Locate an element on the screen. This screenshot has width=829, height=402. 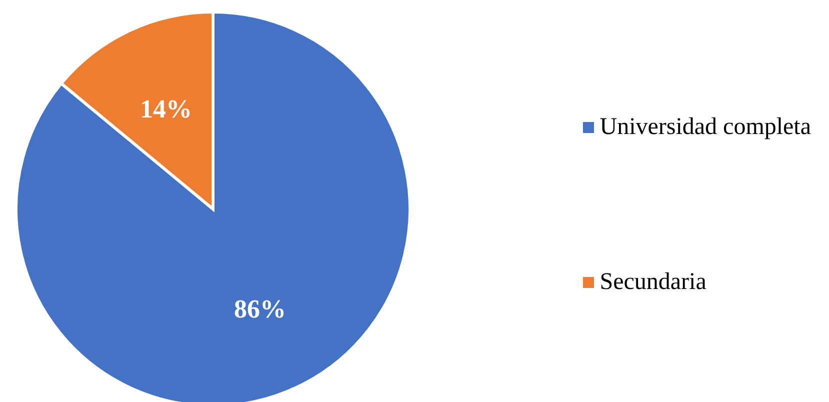
legend-label: Universidad completa is located at coordinates (705, 127).